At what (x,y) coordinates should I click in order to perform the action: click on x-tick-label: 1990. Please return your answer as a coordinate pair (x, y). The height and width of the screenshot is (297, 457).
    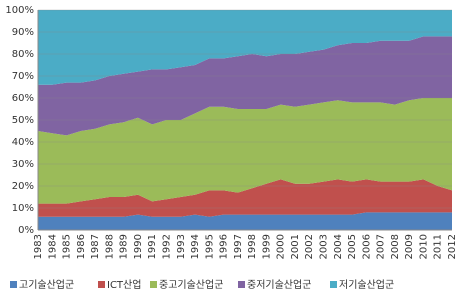
    Looking at the image, I should click on (138, 246).